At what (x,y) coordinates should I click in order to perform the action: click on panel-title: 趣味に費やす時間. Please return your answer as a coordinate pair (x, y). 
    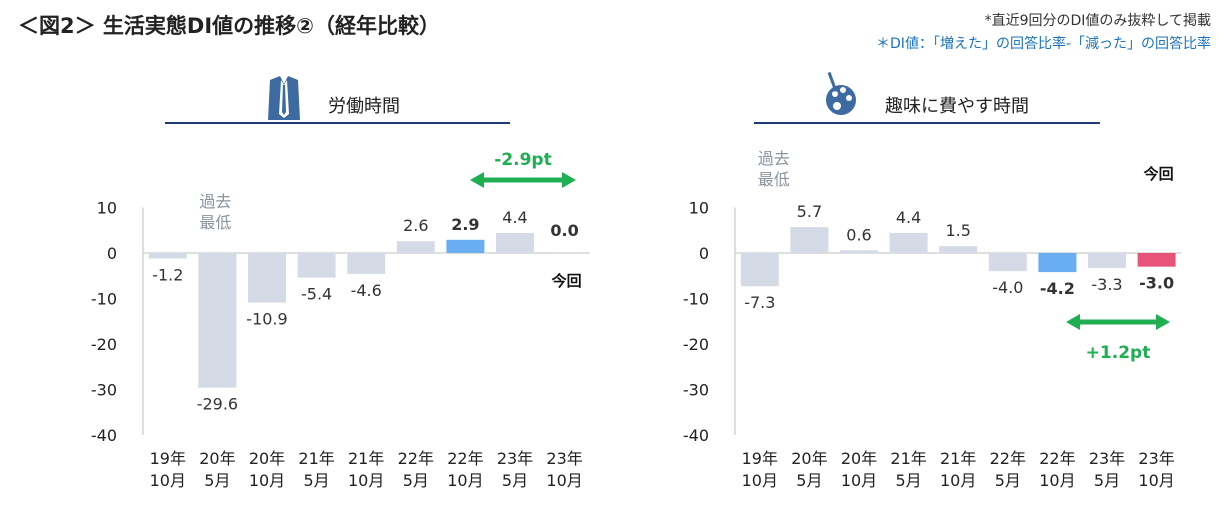
    Looking at the image, I should click on (957, 106).